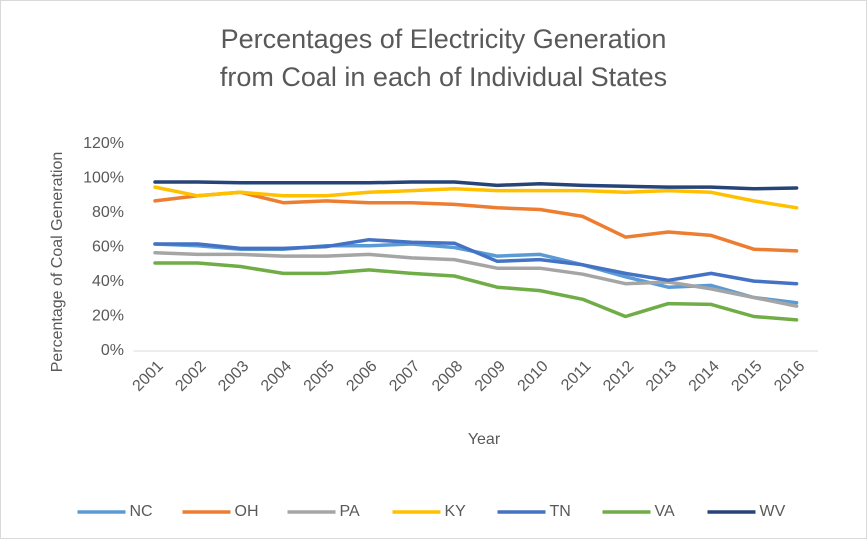 Image resolution: width=867 pixels, height=539 pixels. I want to click on x-tick-label: 2015, so click(746, 376).